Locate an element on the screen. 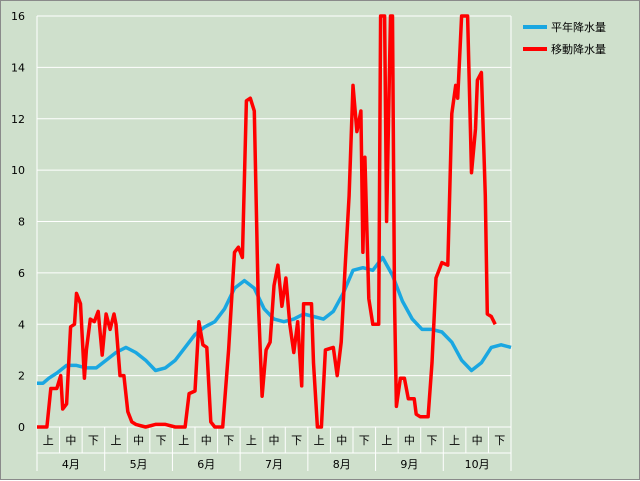 The height and width of the screenshot is (481, 640). y-tick-label: 0 is located at coordinates (21, 427).